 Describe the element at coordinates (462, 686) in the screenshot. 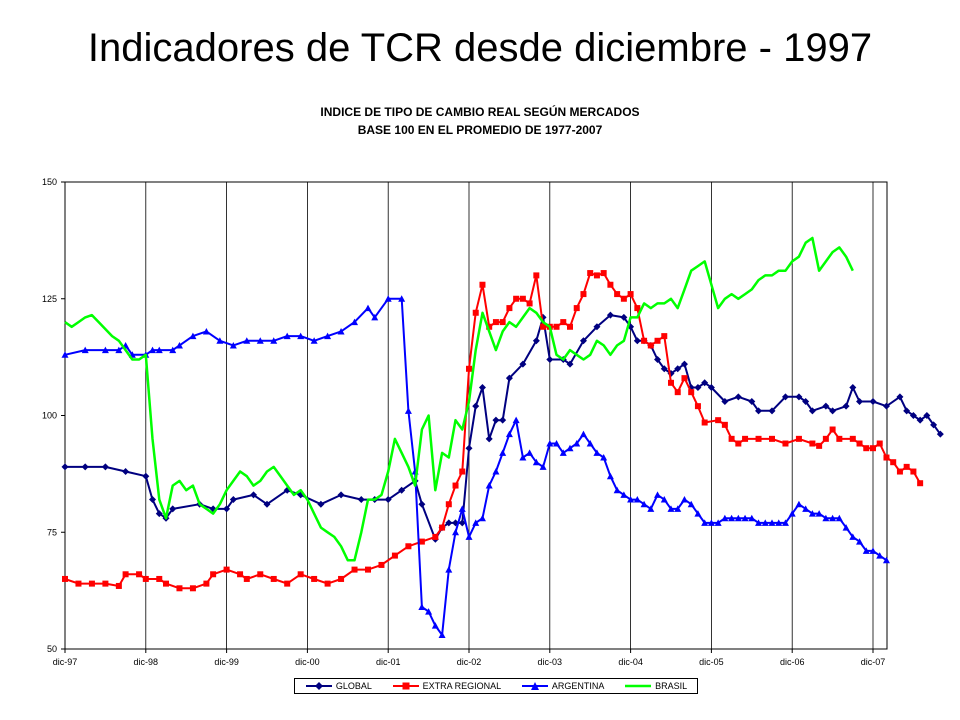

I see `legend-label-extra-regional: EXTRA REGIONAL` at that location.